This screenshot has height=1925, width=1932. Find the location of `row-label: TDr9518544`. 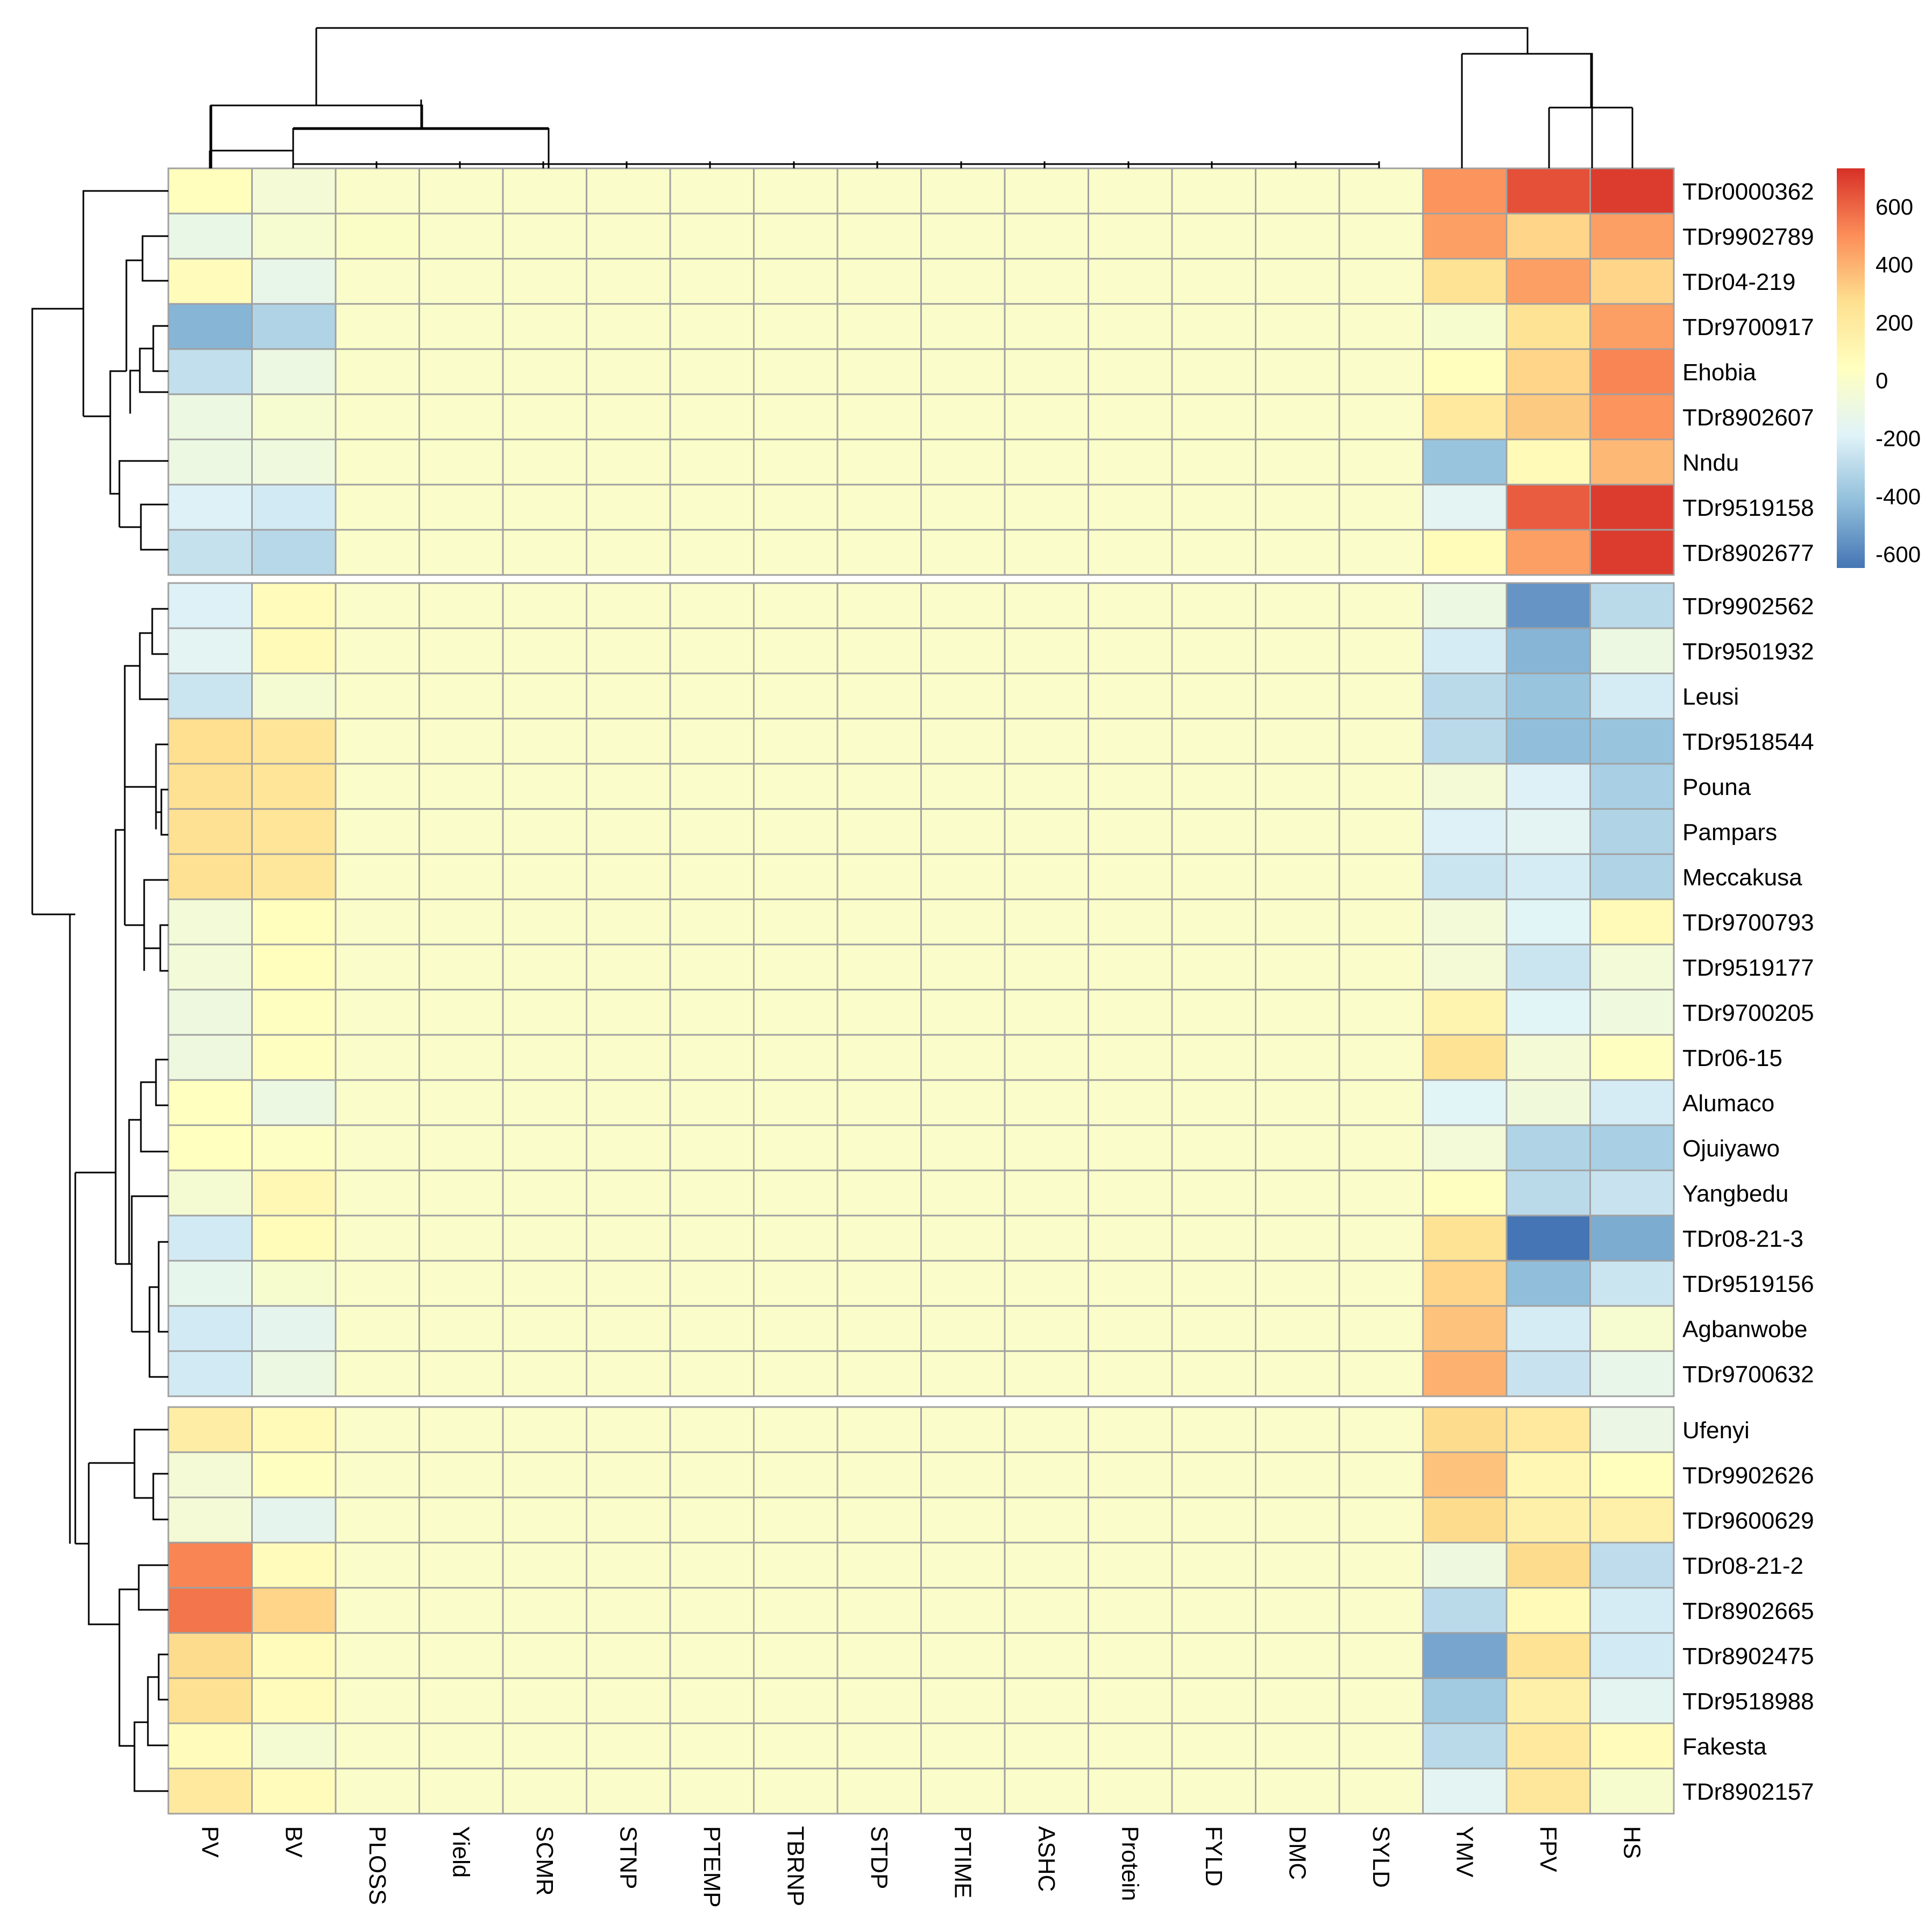

row-label: TDr9518544 is located at coordinates (1748, 742).